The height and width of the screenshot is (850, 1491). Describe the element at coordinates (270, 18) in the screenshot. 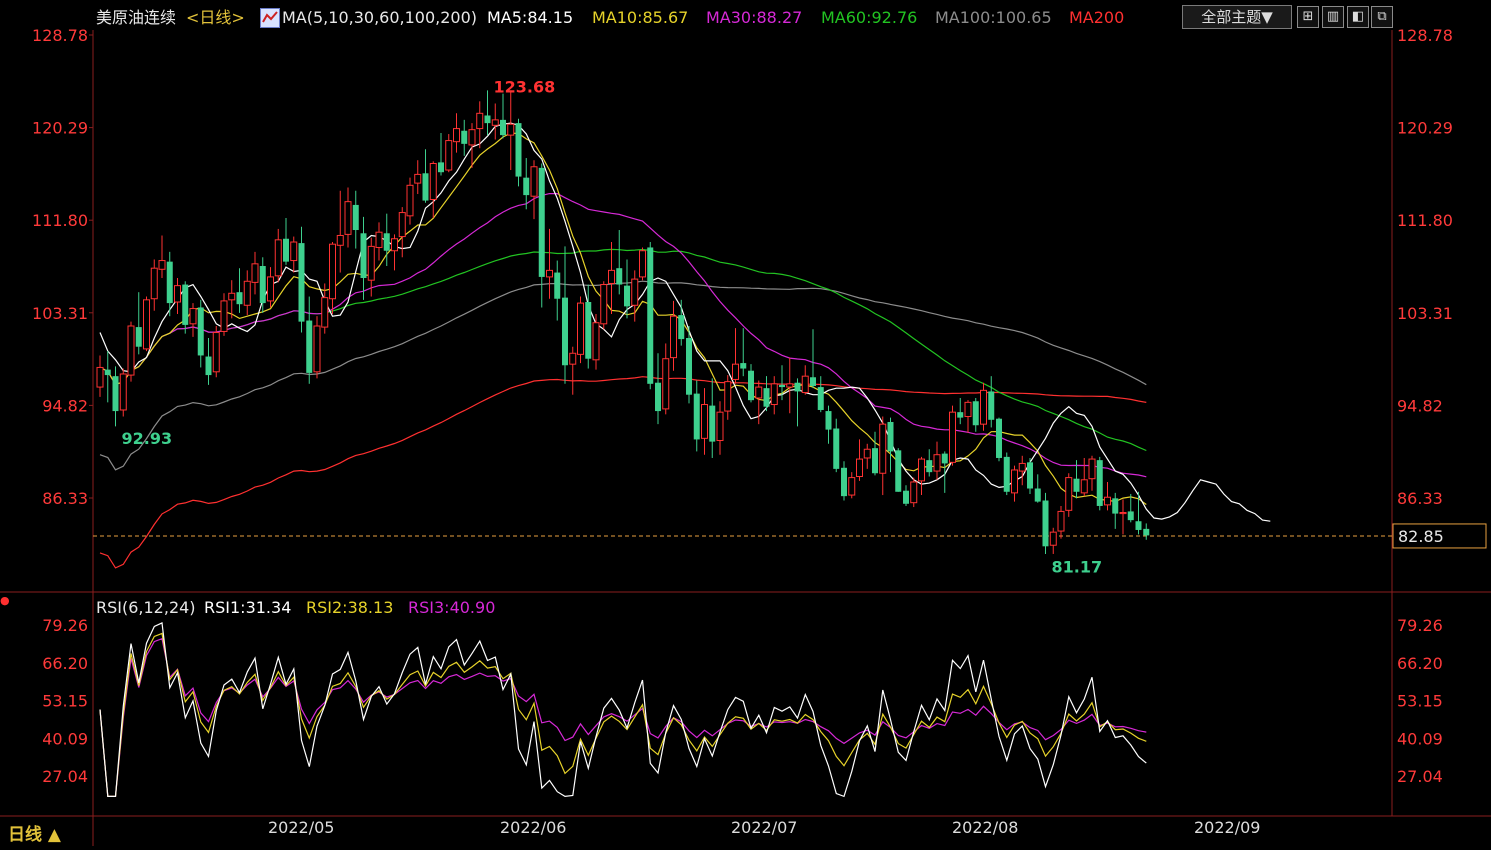

I see `indicator-settings-icon` at that location.